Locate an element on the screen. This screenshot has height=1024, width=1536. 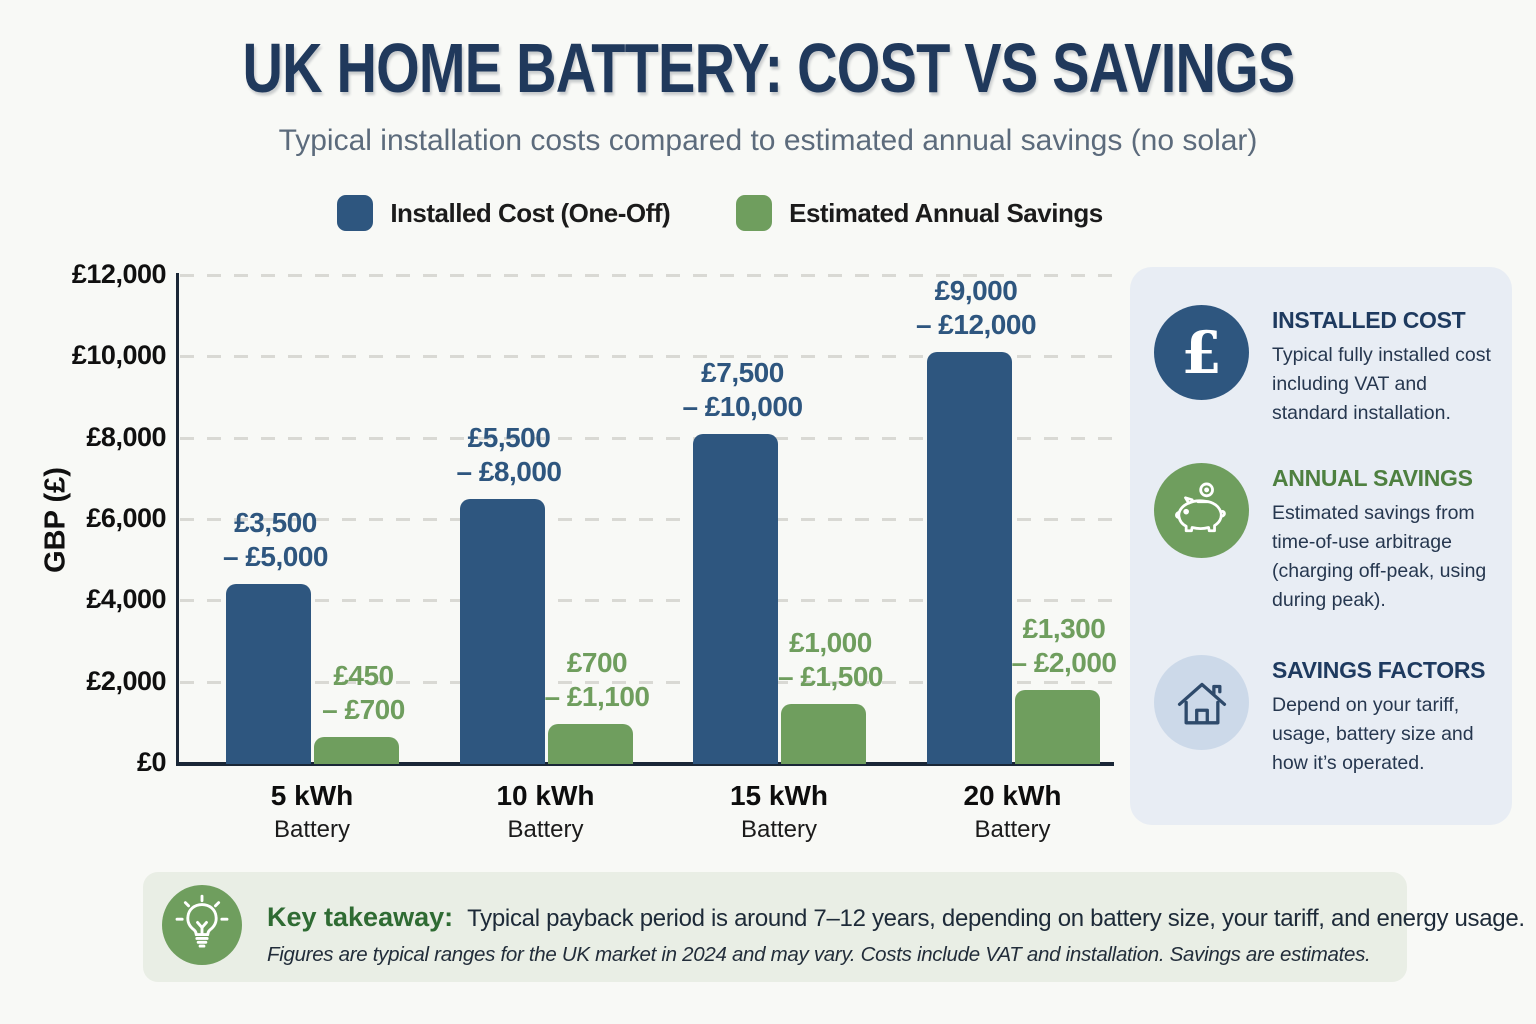
sidebar-item-heading: ANNUAL SAVINGS is located at coordinates (1372, 478).